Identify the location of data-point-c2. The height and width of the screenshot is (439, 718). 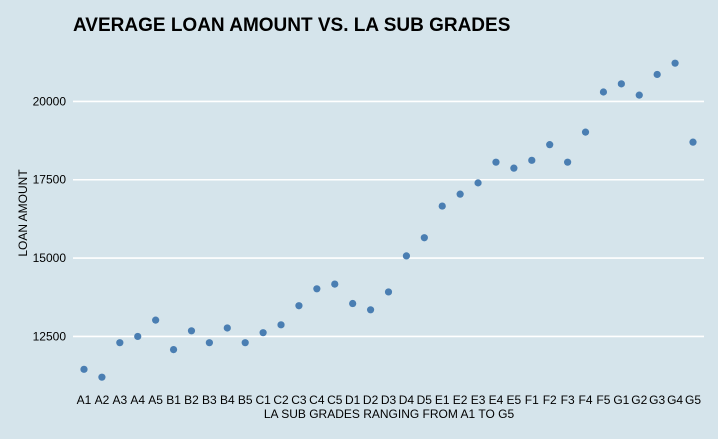
(281, 325).